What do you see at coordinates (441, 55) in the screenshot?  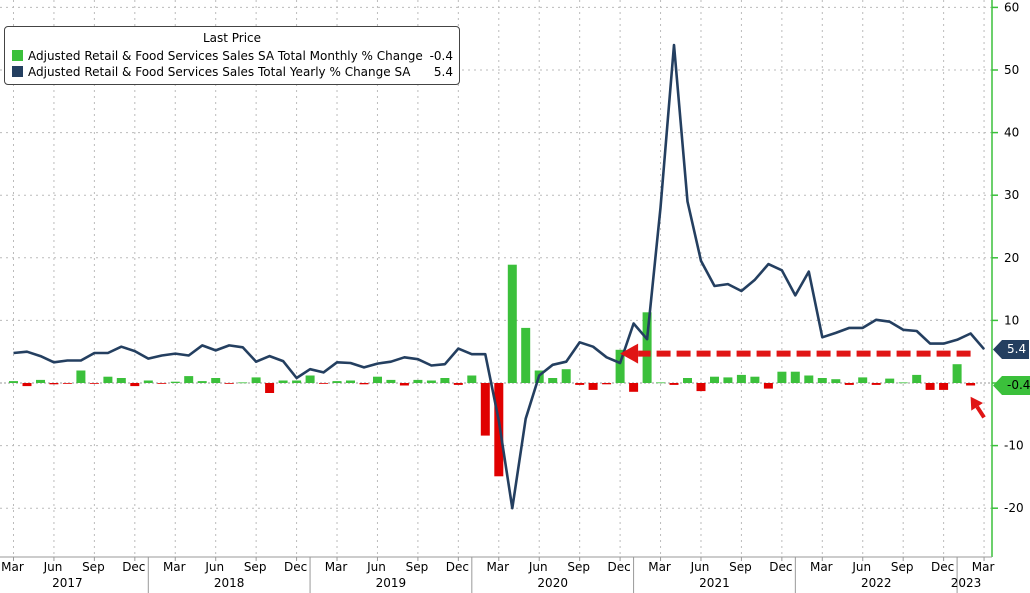 I see `legend-value-monthly: -0.4` at bounding box center [441, 55].